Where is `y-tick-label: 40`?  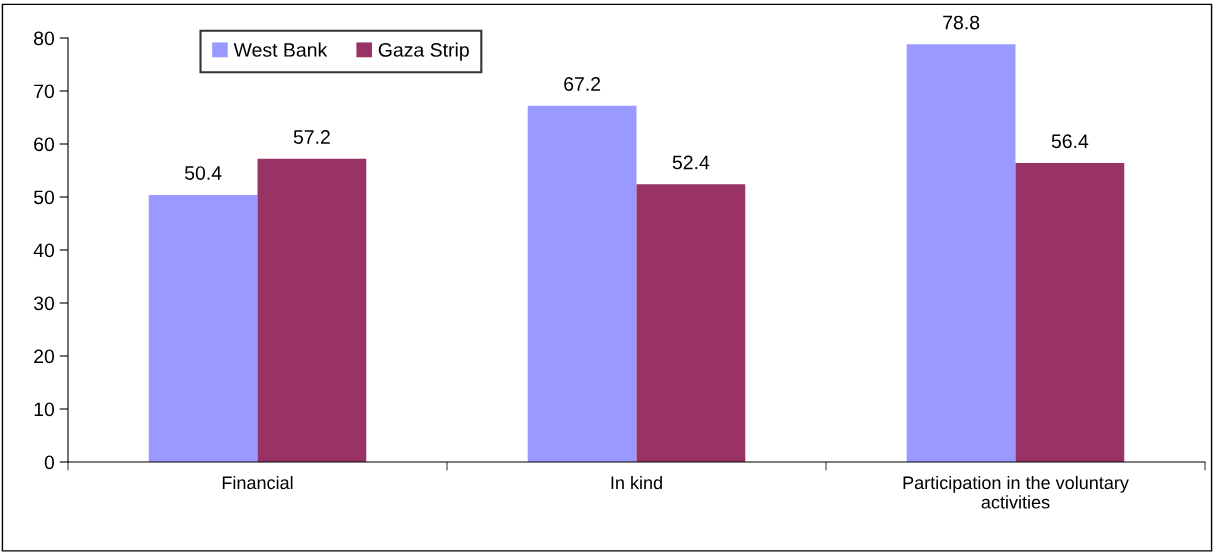 y-tick-label: 40 is located at coordinates (44, 250).